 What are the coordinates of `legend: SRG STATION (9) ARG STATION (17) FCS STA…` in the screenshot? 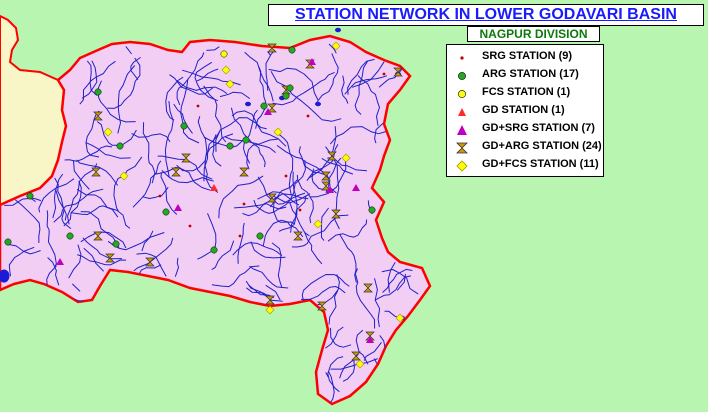 It's located at (525, 110).